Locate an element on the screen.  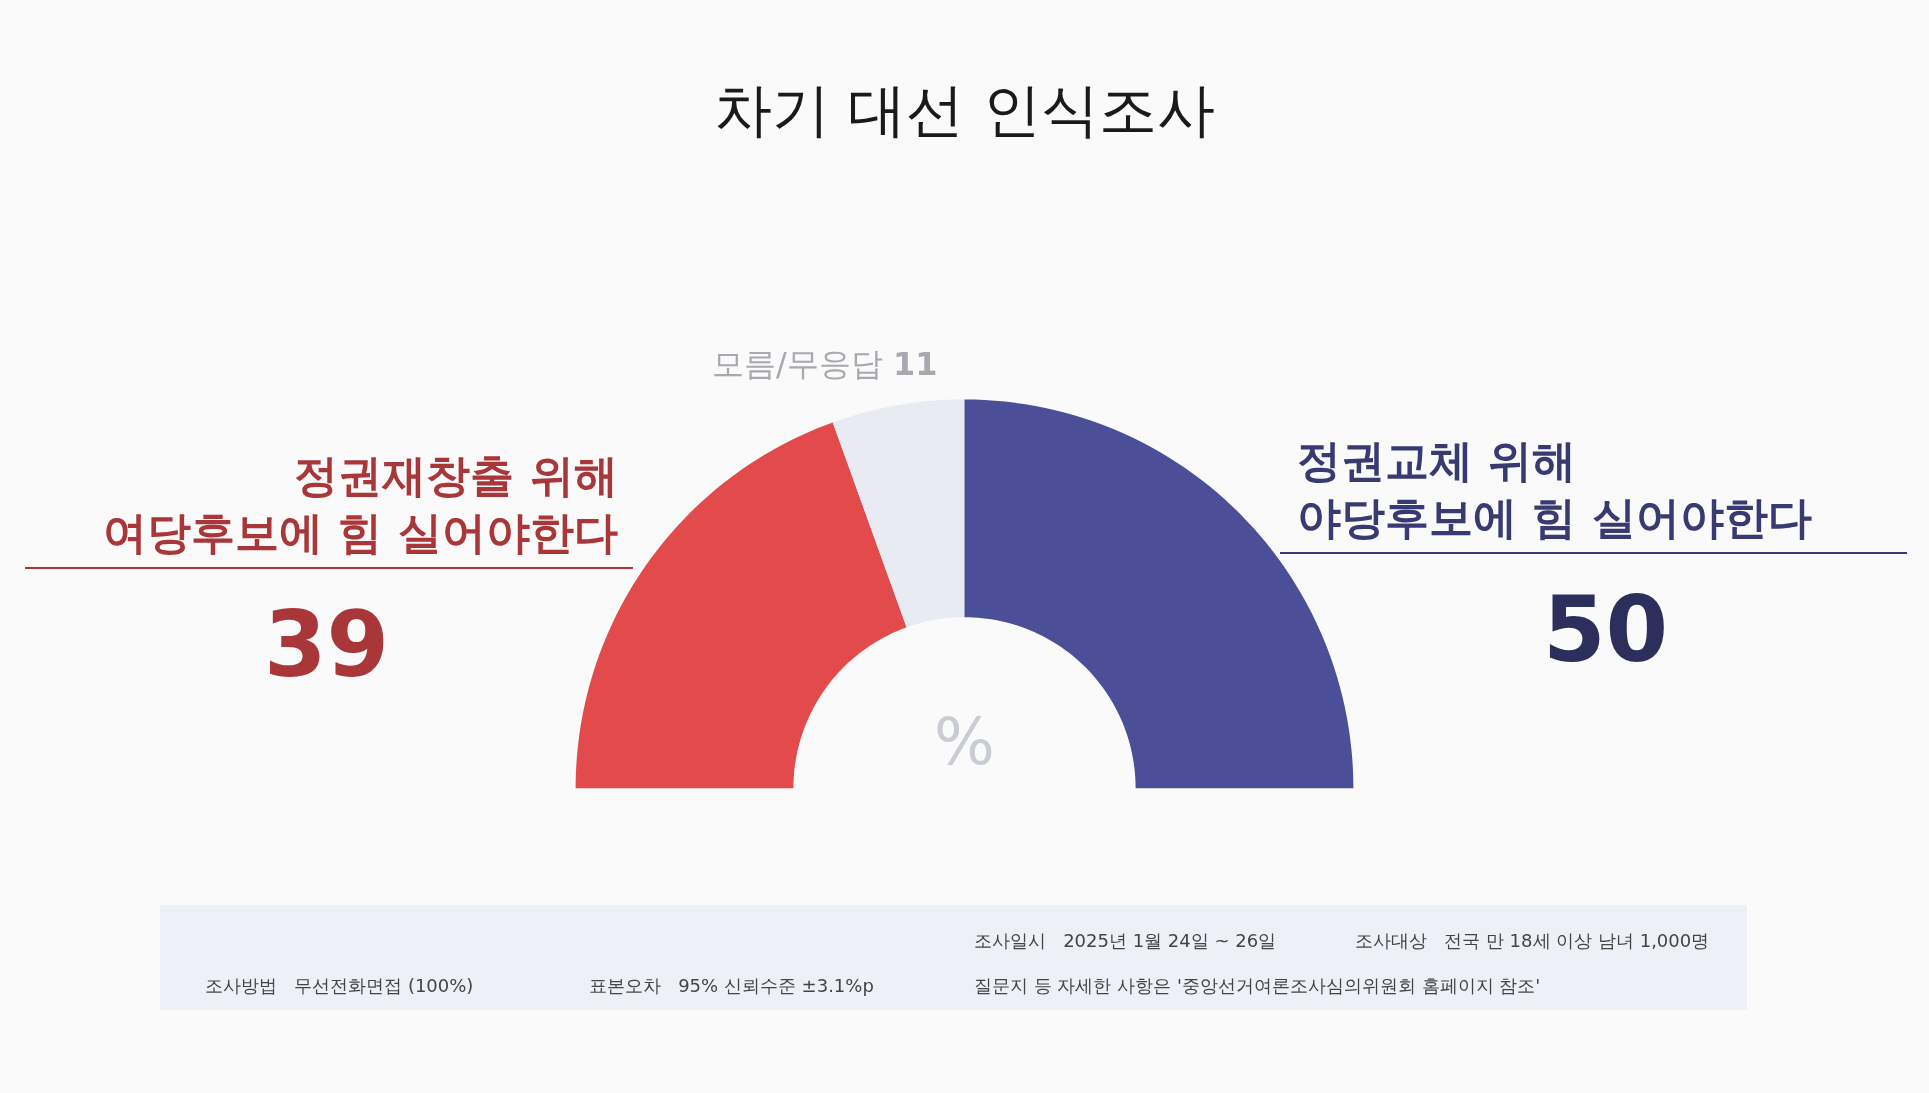
data-label: 39 is located at coordinates (327, 644).